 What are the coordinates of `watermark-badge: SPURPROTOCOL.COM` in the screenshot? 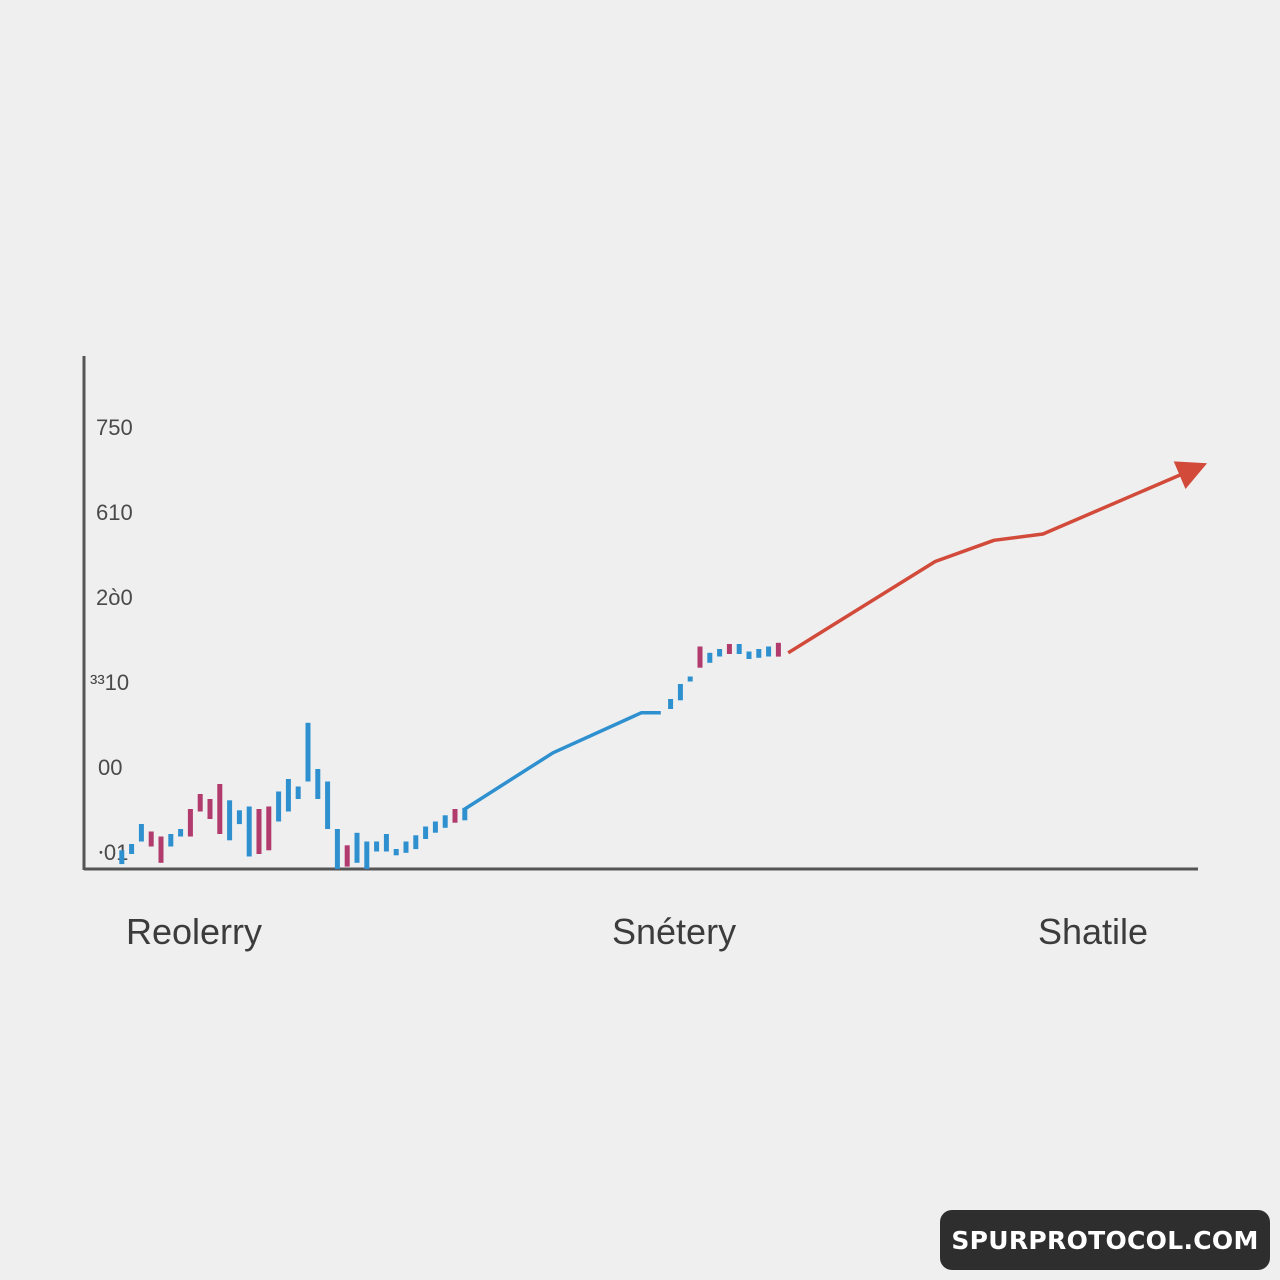 It's located at (1105, 1240).